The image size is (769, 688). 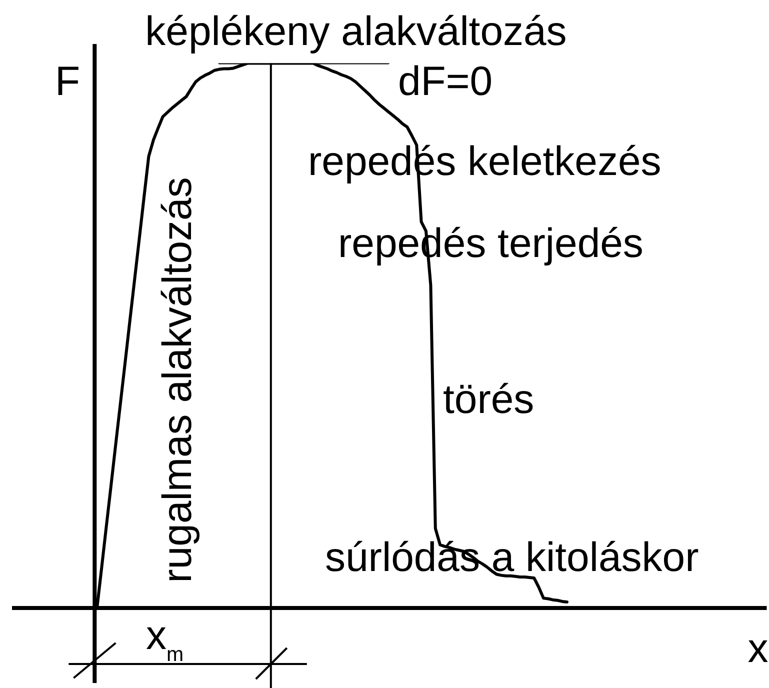 What do you see at coordinates (356, 31) in the screenshot?
I see `text: képlékeny alakváltozás` at bounding box center [356, 31].